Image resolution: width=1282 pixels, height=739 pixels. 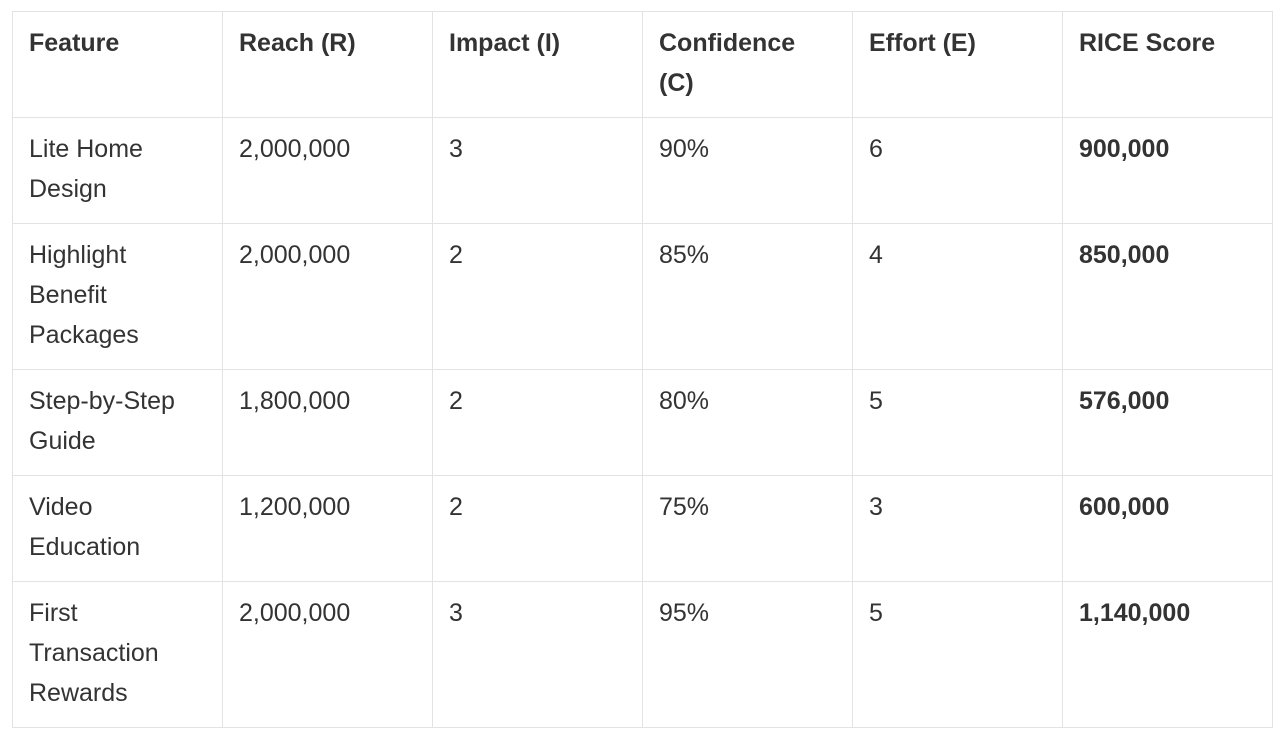 I want to click on header-cell: Confidence (C), so click(x=747, y=64).